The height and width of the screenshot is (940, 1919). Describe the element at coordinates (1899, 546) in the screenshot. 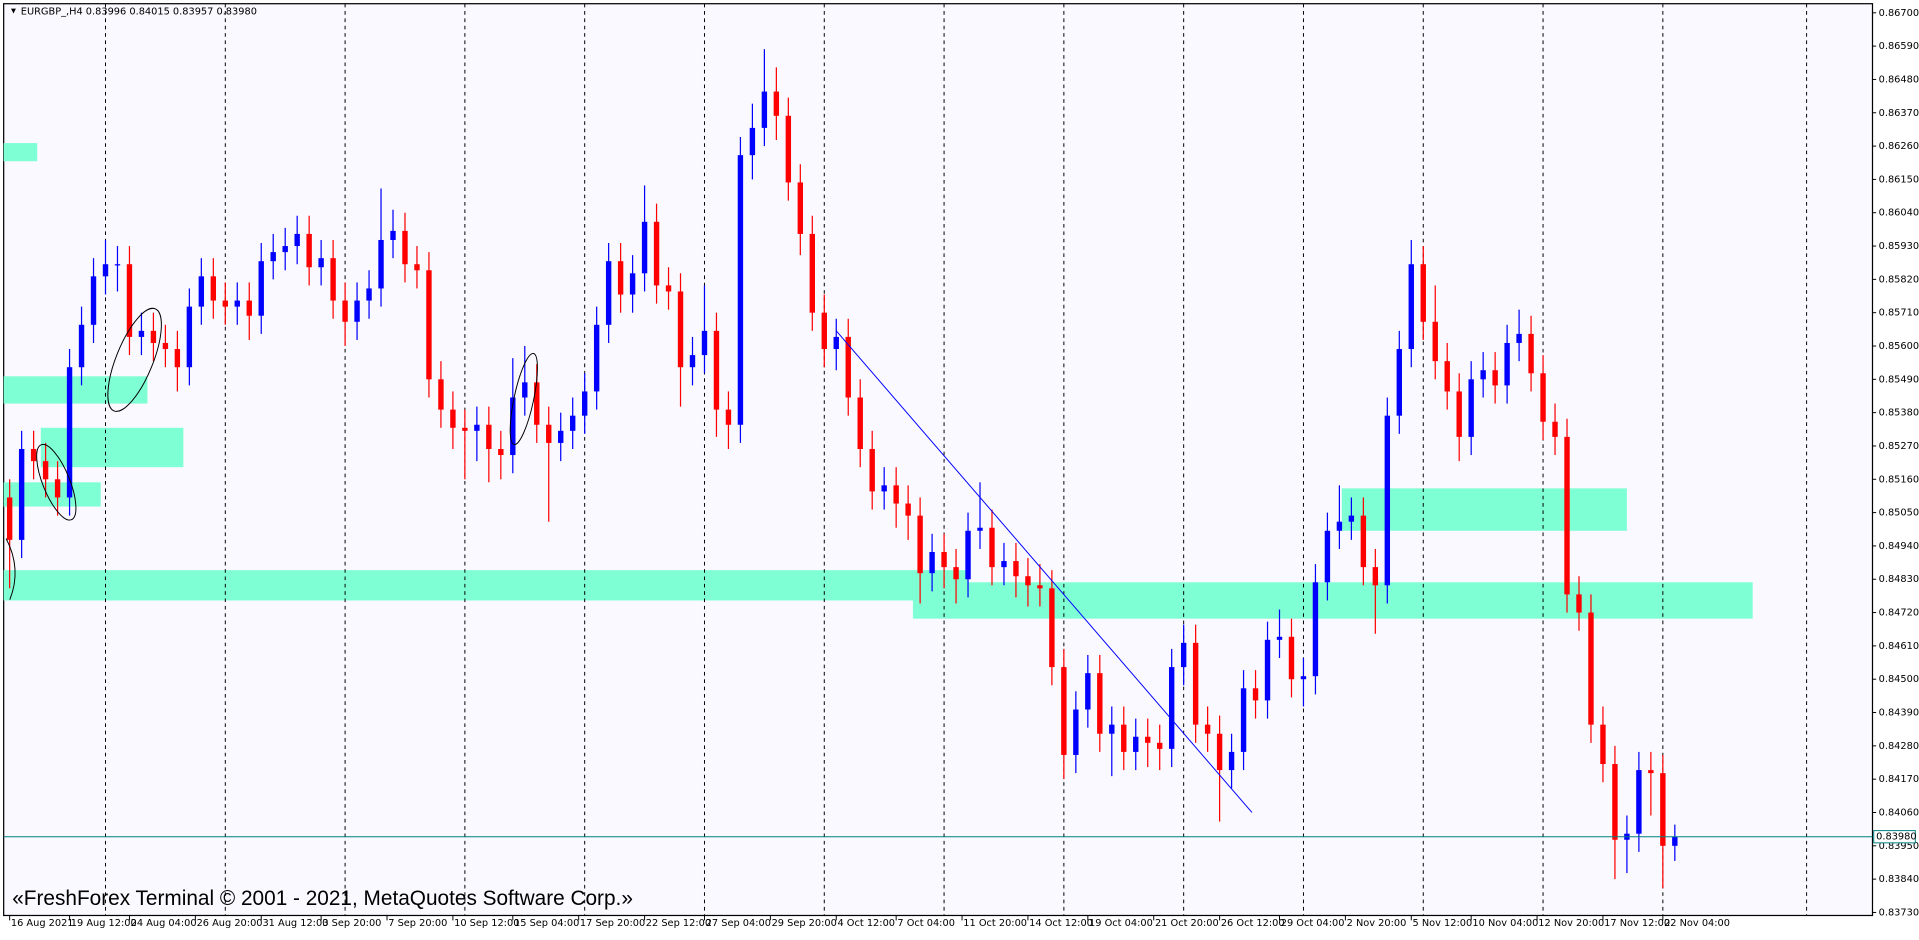

I see `y-tick-label: 0.84940` at that location.